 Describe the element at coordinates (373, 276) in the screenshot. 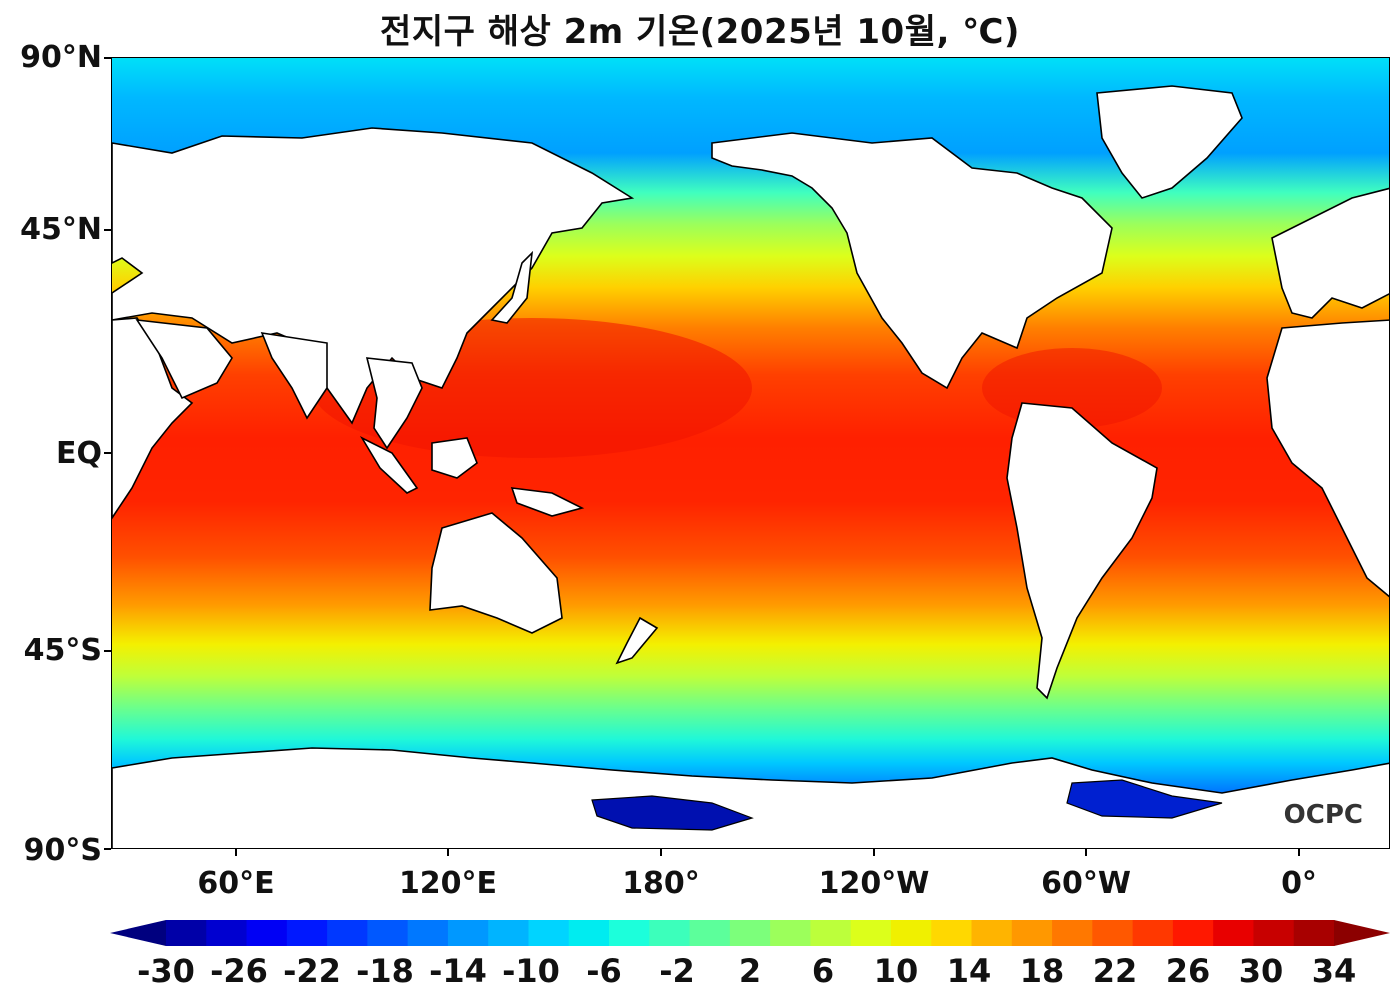

I see `eurasia-landmass` at that location.